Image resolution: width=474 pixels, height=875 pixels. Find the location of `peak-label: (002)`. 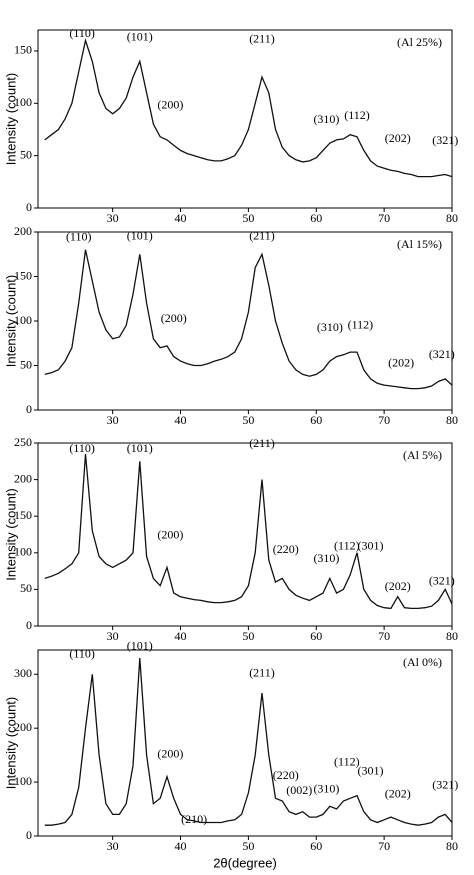

peak-label: (002) is located at coordinates (299, 790).